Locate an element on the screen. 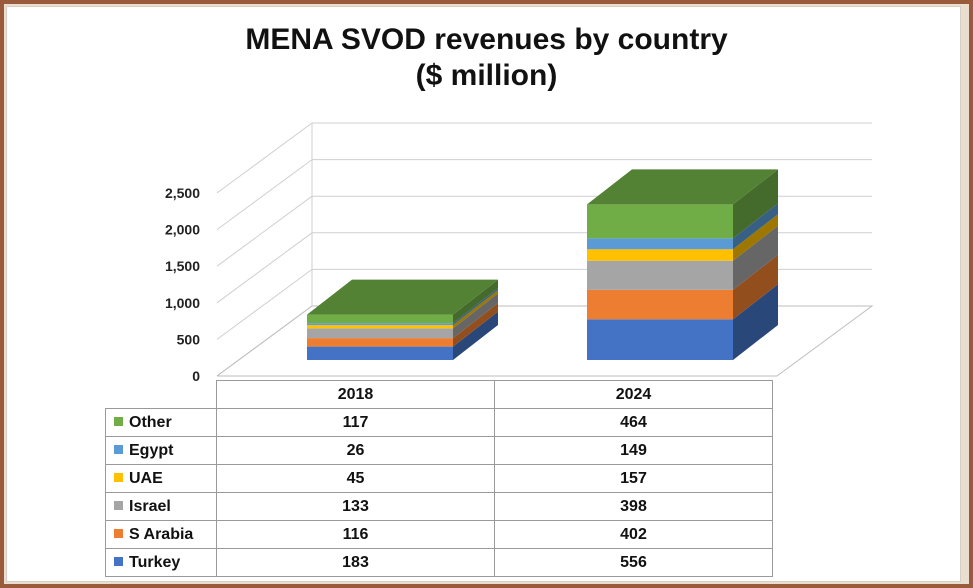 The width and height of the screenshot is (973, 588). data-table-corner is located at coordinates (161, 394).